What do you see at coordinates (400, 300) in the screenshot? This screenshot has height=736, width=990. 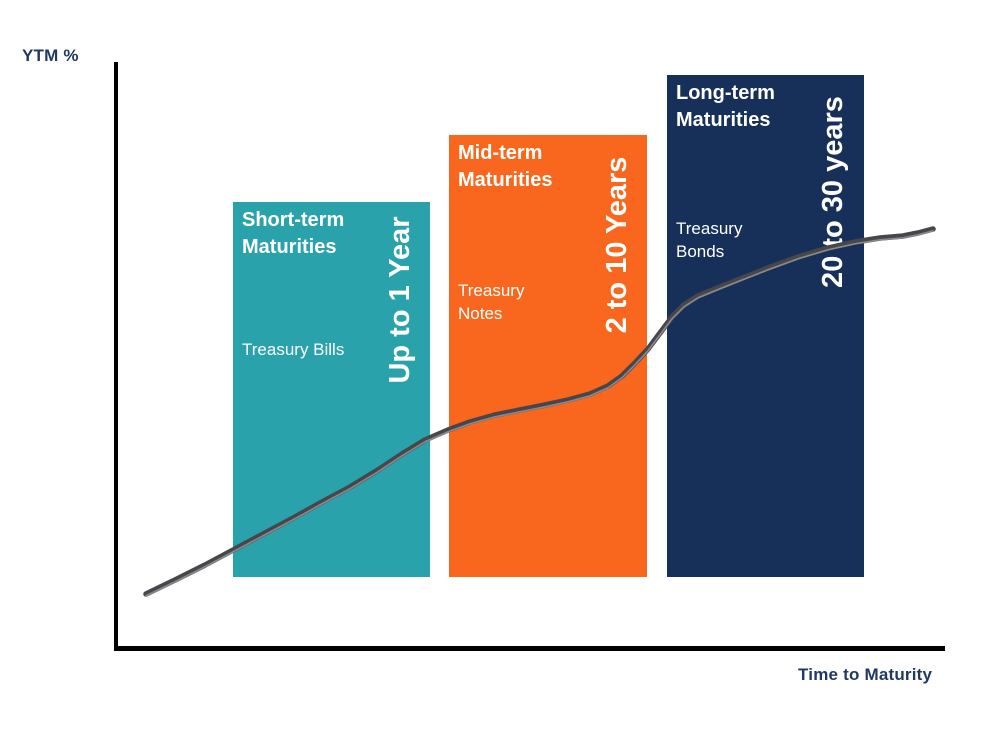 I see `bar-short-term-range-label: Up to 1 Year` at bounding box center [400, 300].